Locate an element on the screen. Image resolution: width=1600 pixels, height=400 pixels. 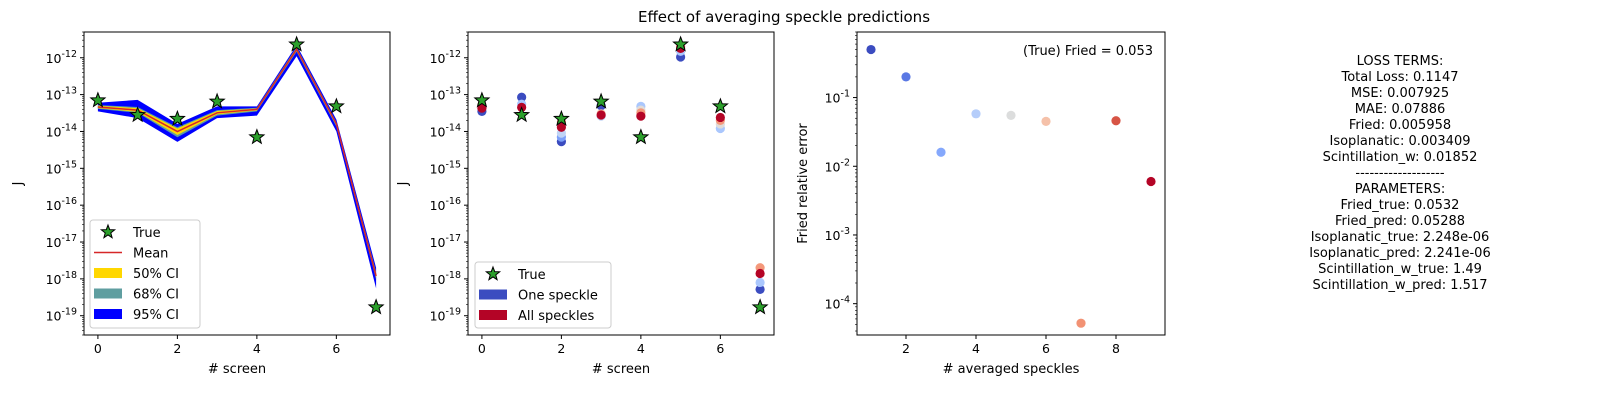
loss-panel-line: MAE: 0.07886 is located at coordinates (1400, 109).